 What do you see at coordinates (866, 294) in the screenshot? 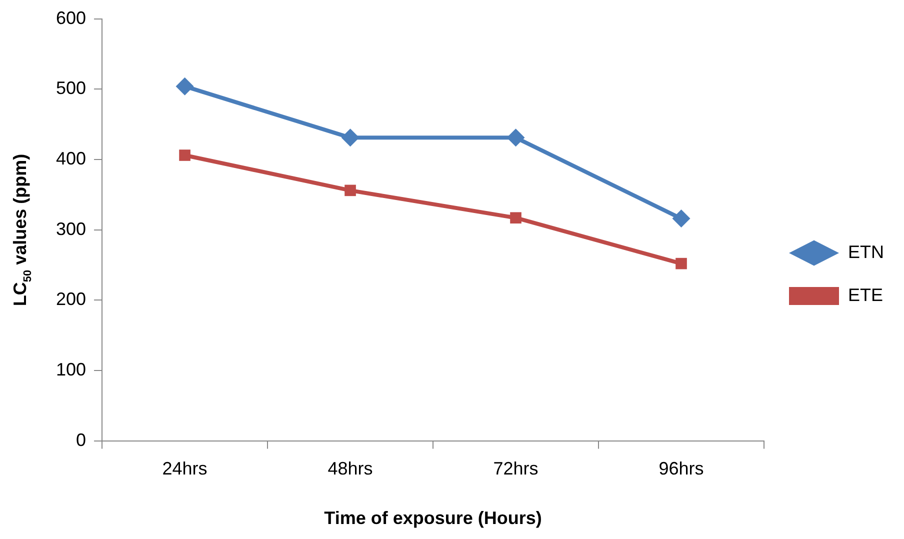
I see `legend-label: ETE` at bounding box center [866, 294].